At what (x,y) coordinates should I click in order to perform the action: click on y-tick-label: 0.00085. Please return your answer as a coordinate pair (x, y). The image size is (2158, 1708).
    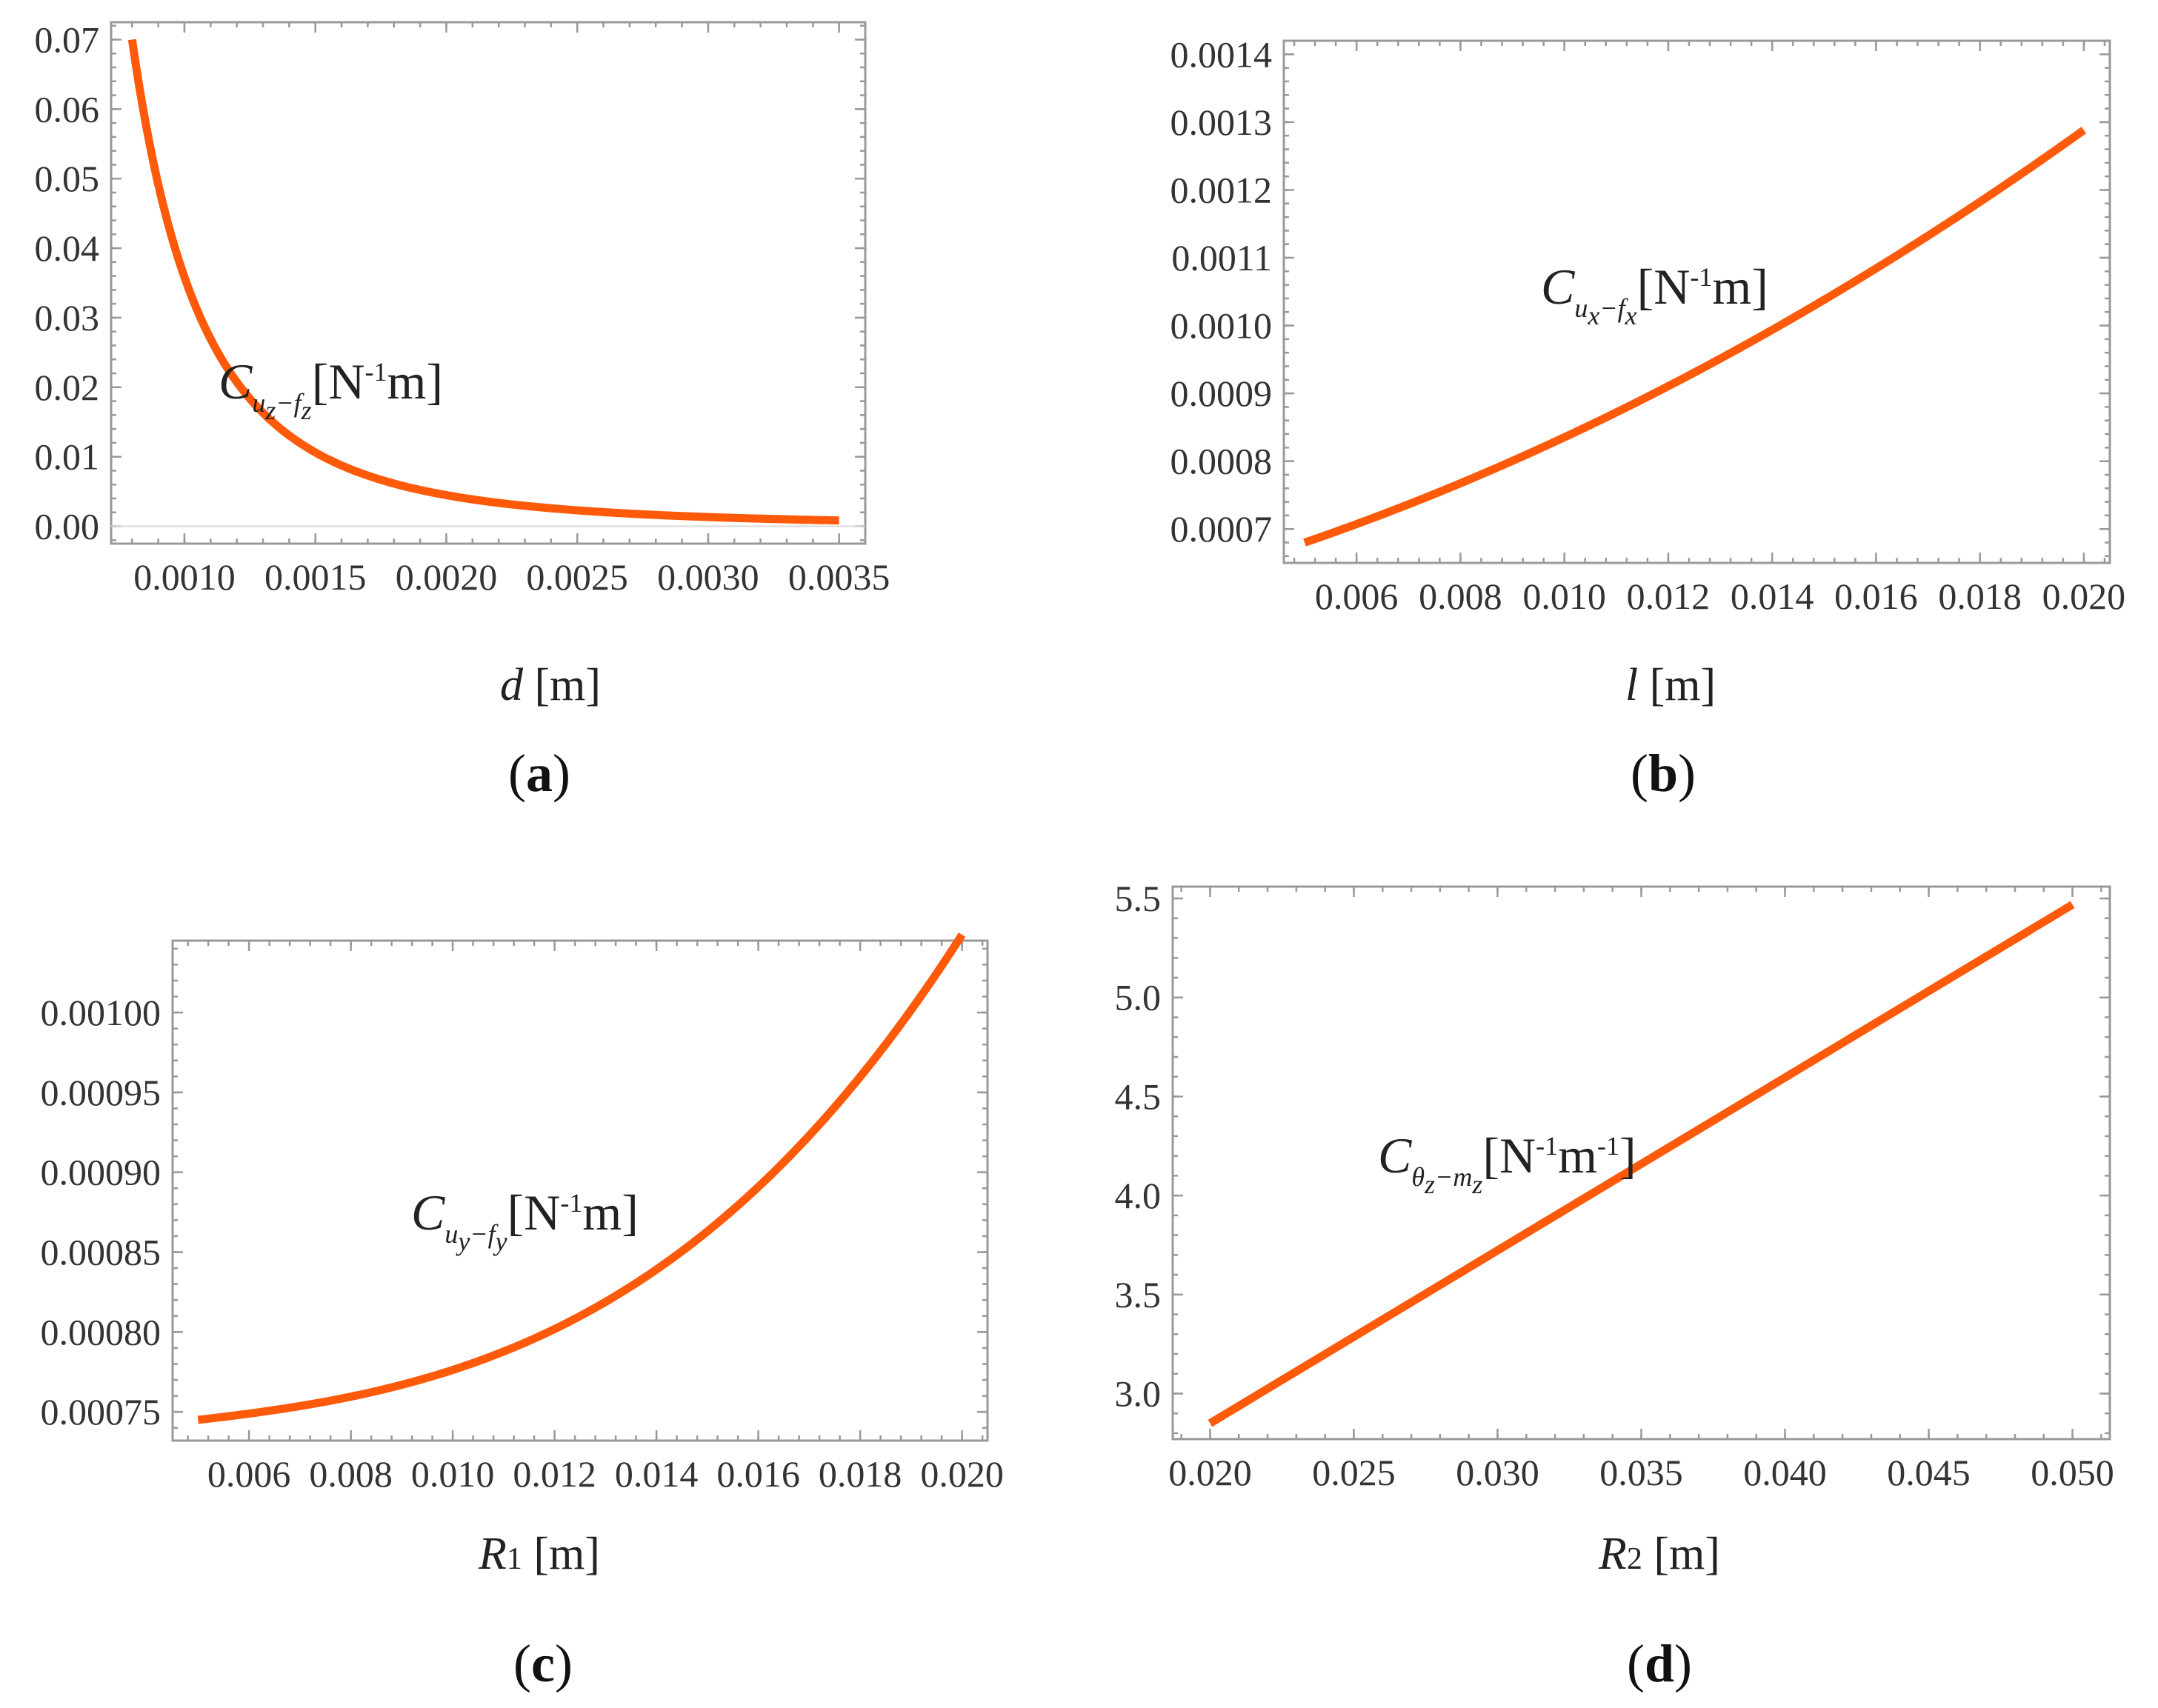
    Looking at the image, I should click on (101, 1252).